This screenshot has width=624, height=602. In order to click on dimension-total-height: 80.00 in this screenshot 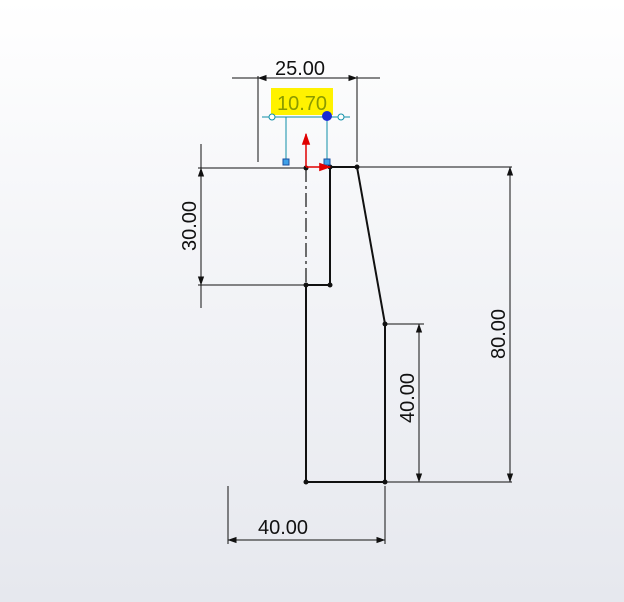, I will do `click(435, 324)`.